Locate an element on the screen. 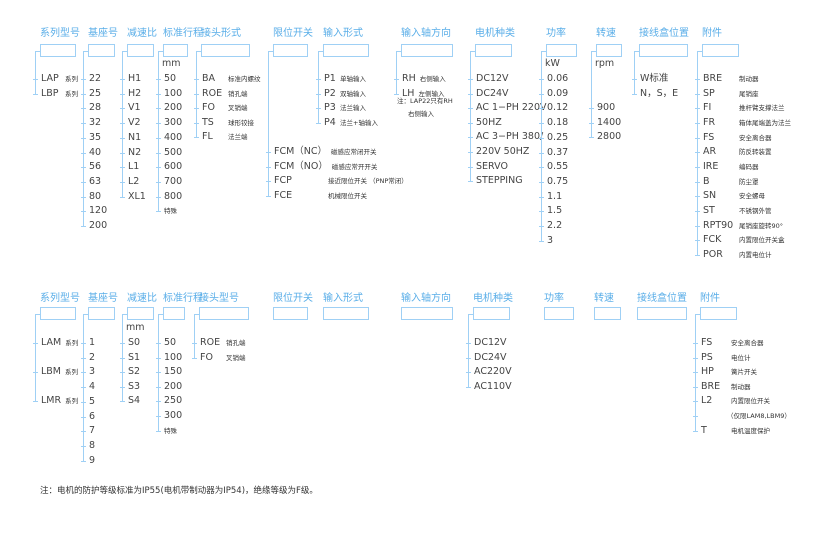  option-code: FO is located at coordinates (208, 107).